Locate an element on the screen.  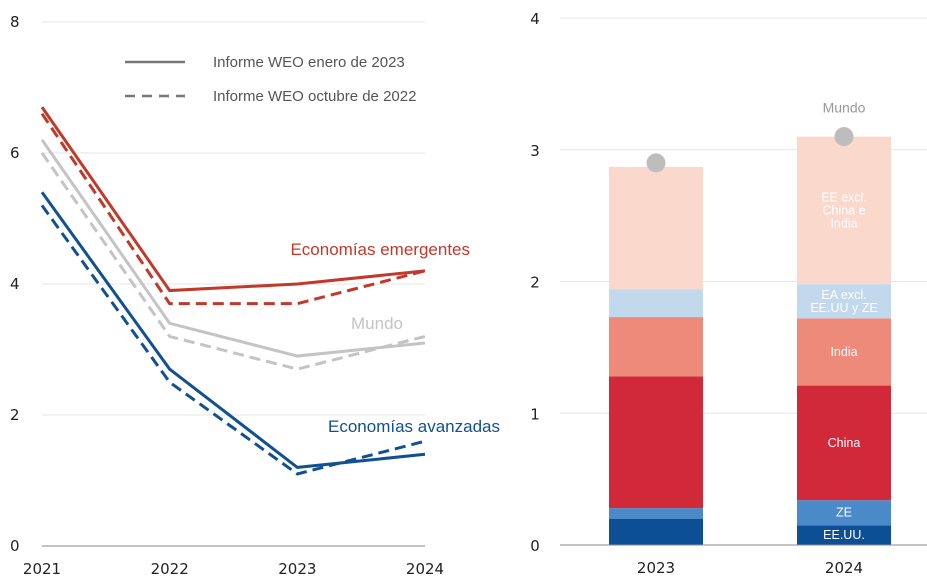
segment-label-ee-excl-china-e-india: India is located at coordinates (843, 223).